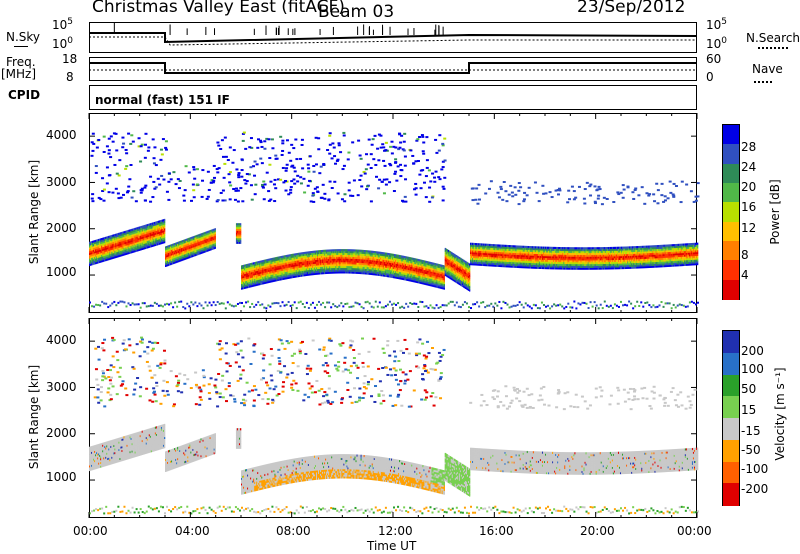 This screenshot has height=554, width=800. Describe the element at coordinates (393, 37) in the screenshot. I see `nsky-line` at that location.